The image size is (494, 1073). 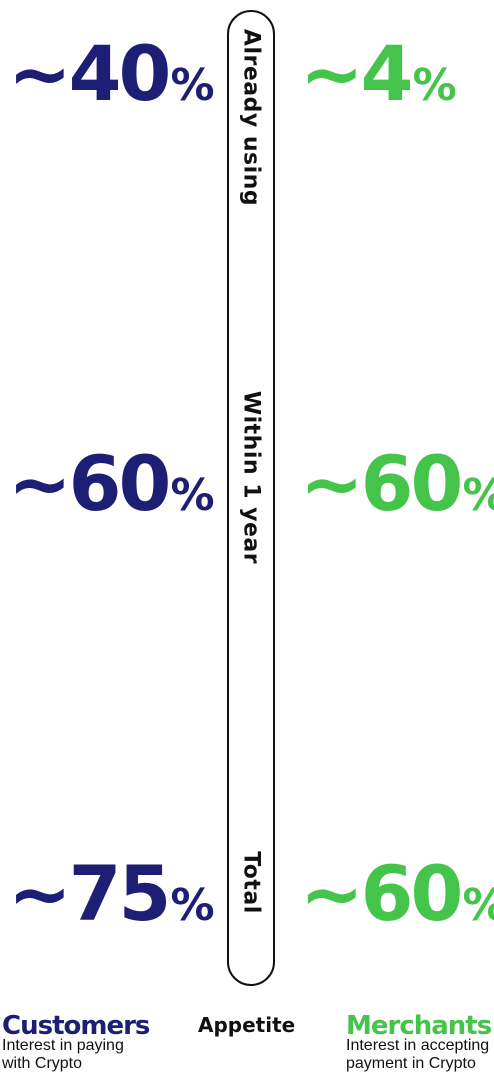 I want to click on customers-value-already-using: ~40%, so click(x=111, y=74).